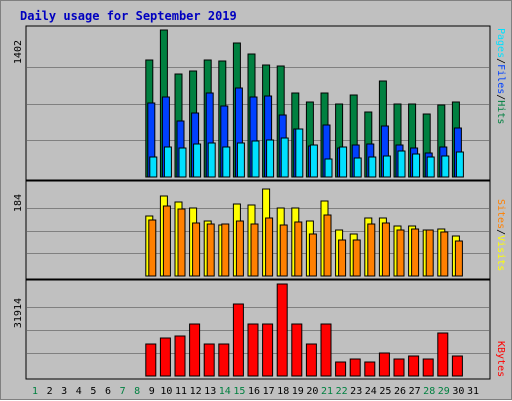  Describe the element at coordinates (312, 391) in the screenshot. I see `x-tick-label: 20` at that location.